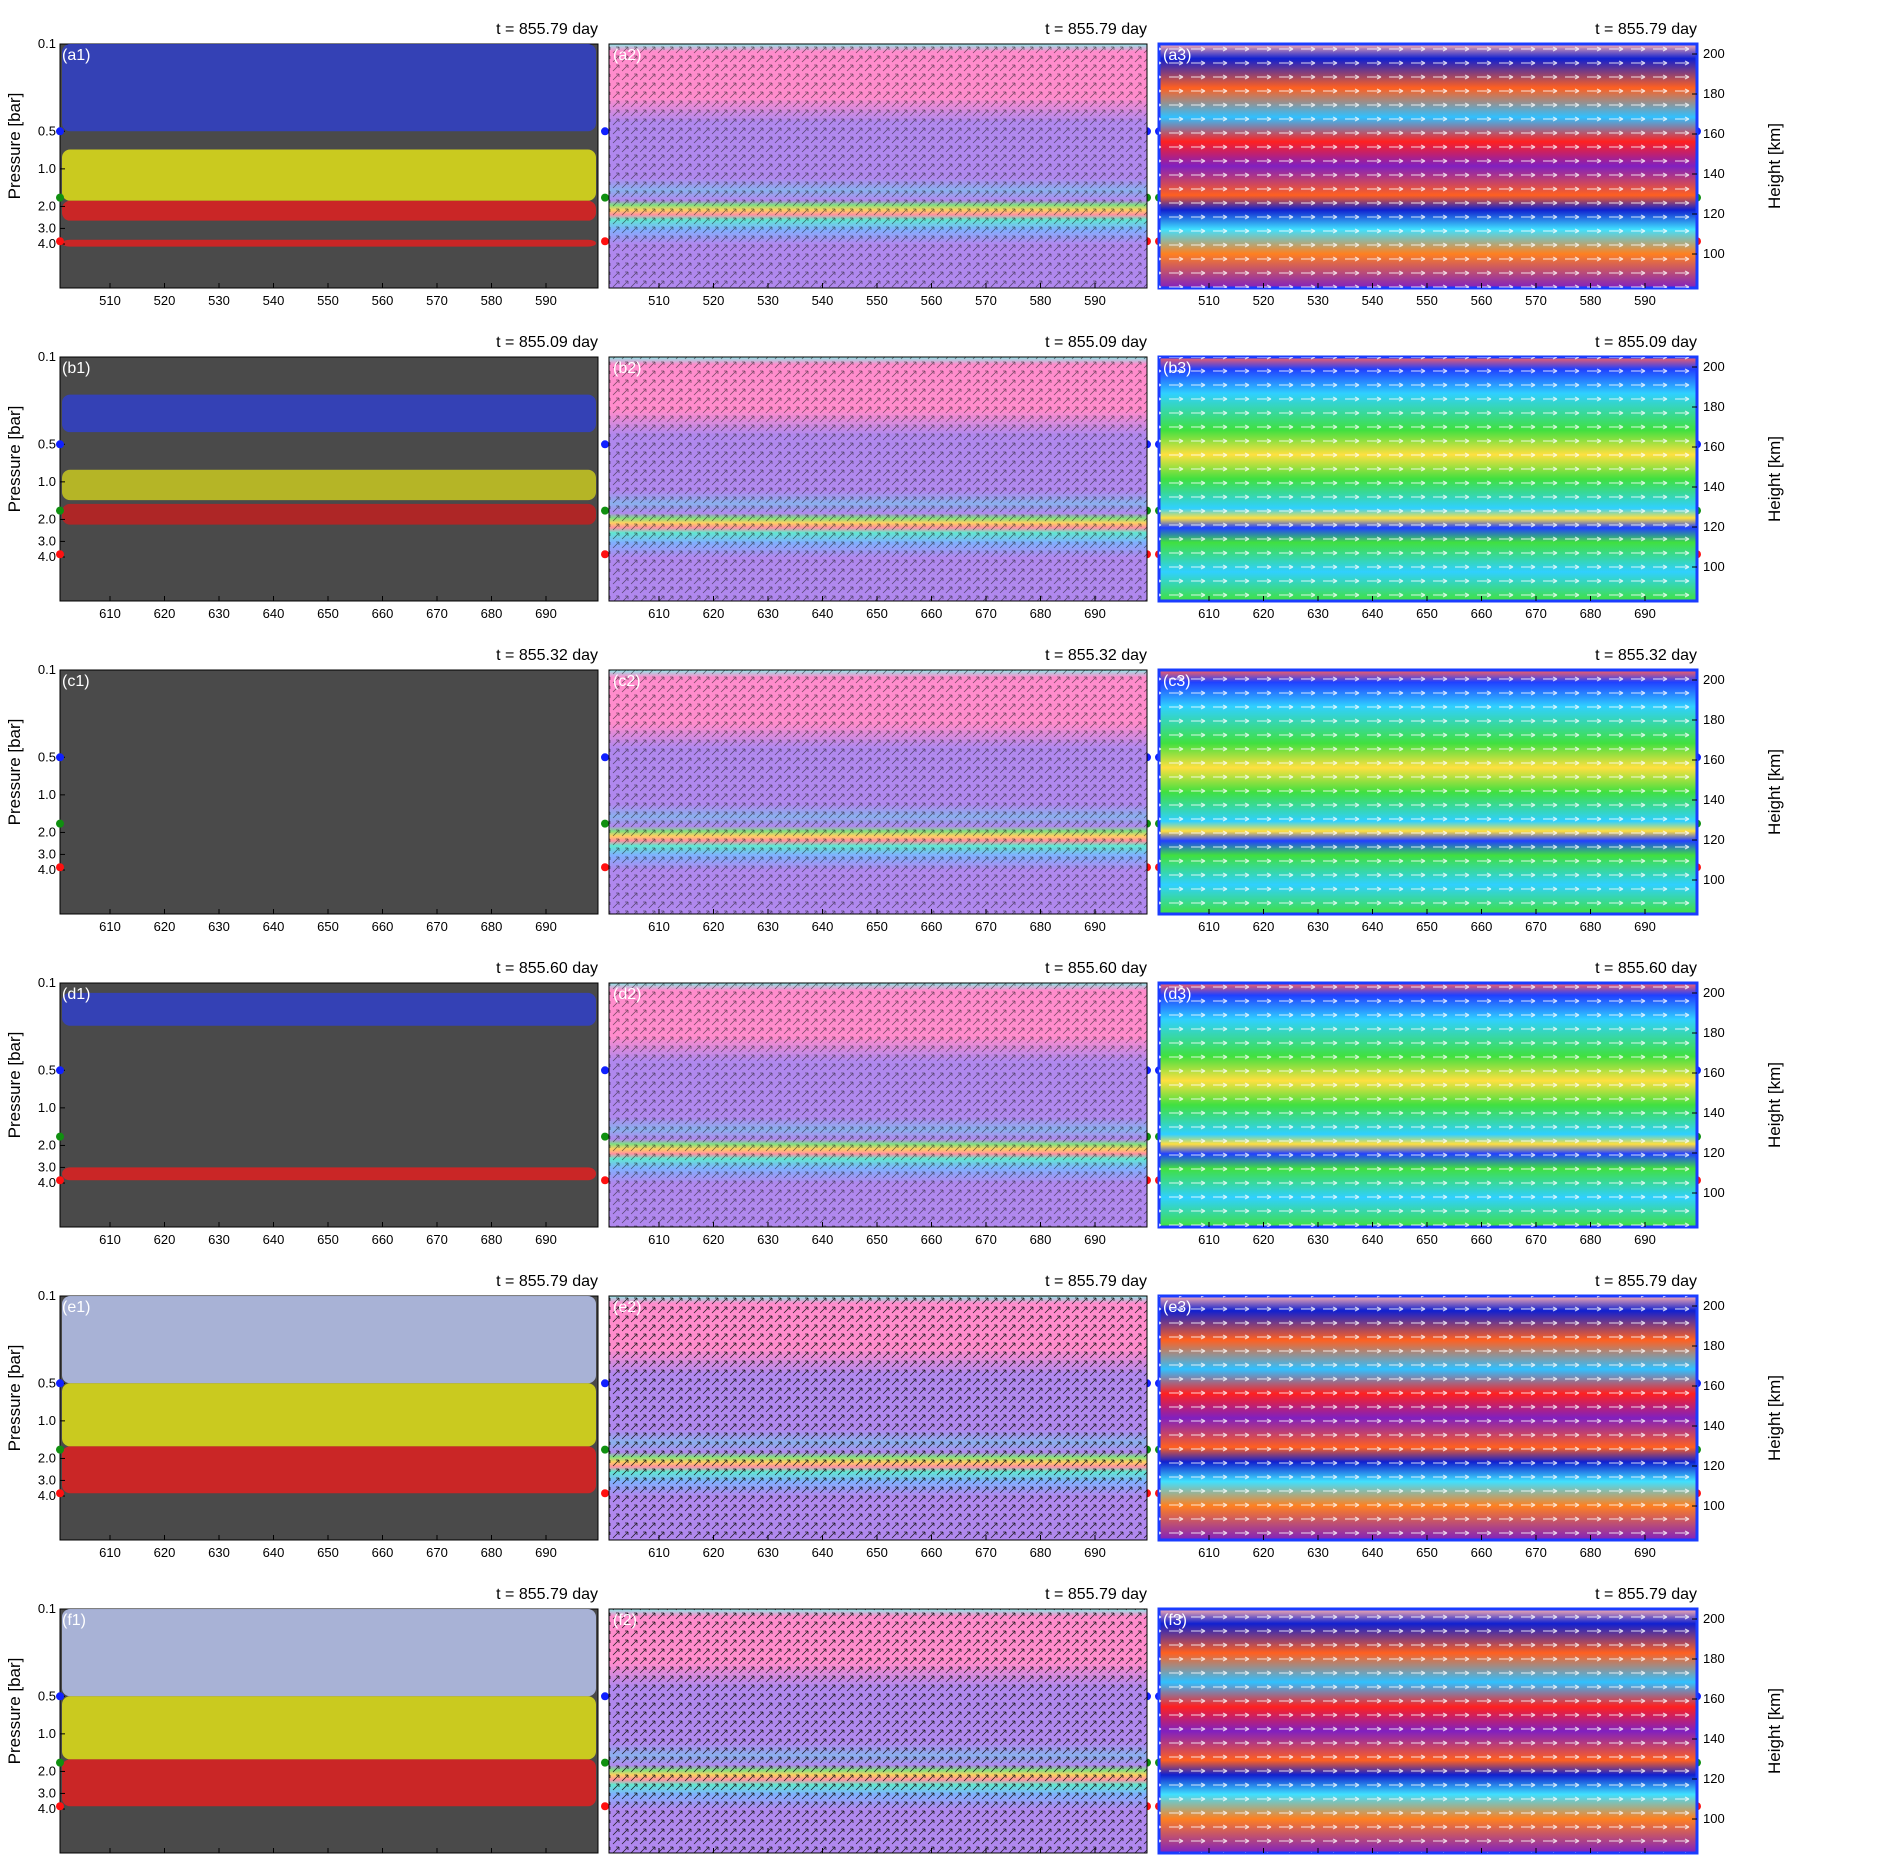 Image resolution: width=1900 pixels, height=1860 pixels. What do you see at coordinates (627, 368) in the screenshot?
I see `panel-label: (b2)` at bounding box center [627, 368].